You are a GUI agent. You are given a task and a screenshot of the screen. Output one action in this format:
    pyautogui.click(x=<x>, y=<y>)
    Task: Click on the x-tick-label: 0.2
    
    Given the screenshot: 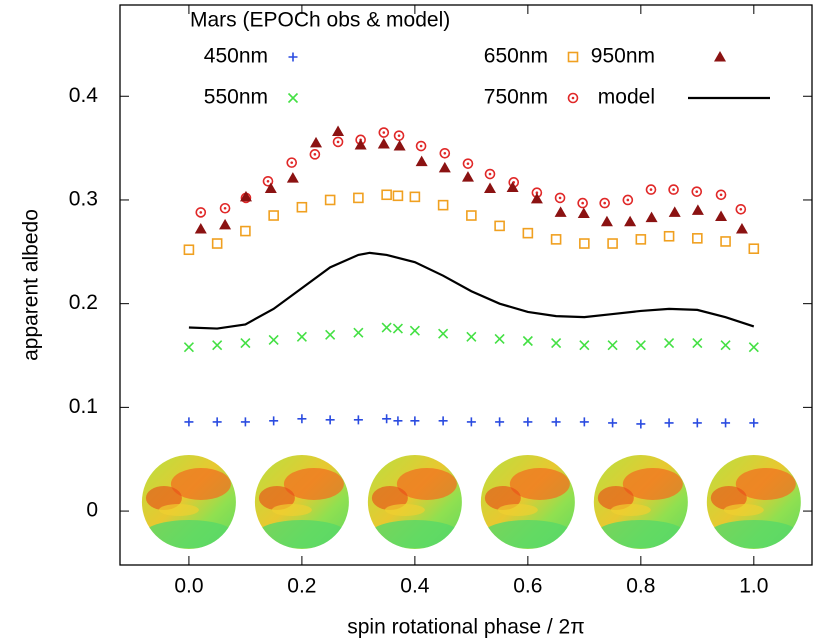 What is the action you would take?
    pyautogui.click(x=301, y=586)
    